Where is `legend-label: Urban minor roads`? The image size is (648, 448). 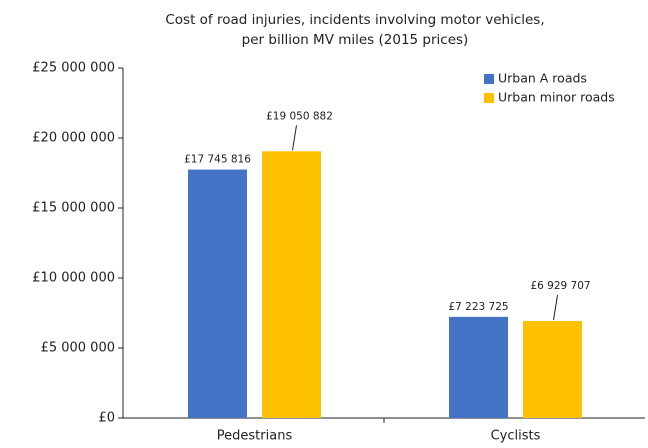
legend-label: Urban minor roads is located at coordinates (556, 97).